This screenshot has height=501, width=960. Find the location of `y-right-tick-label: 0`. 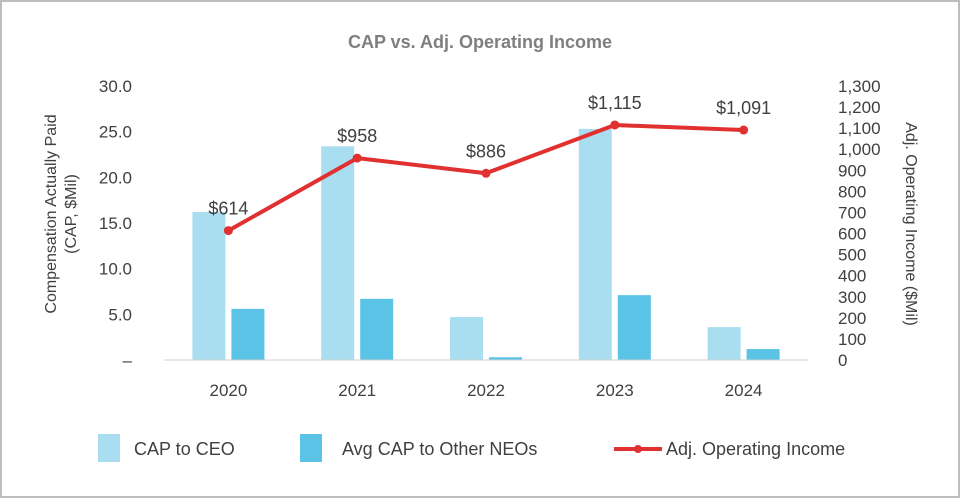

y-right-tick-label: 0 is located at coordinates (842, 360).